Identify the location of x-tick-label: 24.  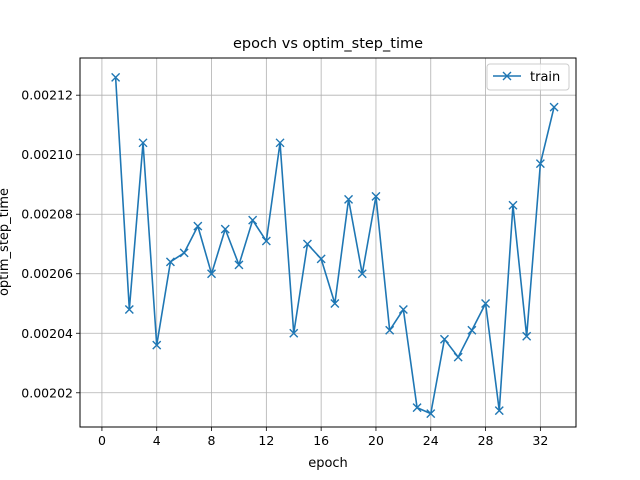
(431, 440).